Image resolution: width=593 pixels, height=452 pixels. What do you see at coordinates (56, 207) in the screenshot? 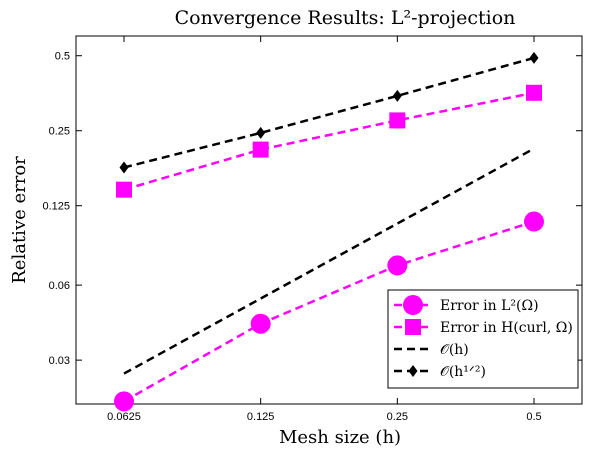
I see `y-tick-label: 0.125` at bounding box center [56, 207].